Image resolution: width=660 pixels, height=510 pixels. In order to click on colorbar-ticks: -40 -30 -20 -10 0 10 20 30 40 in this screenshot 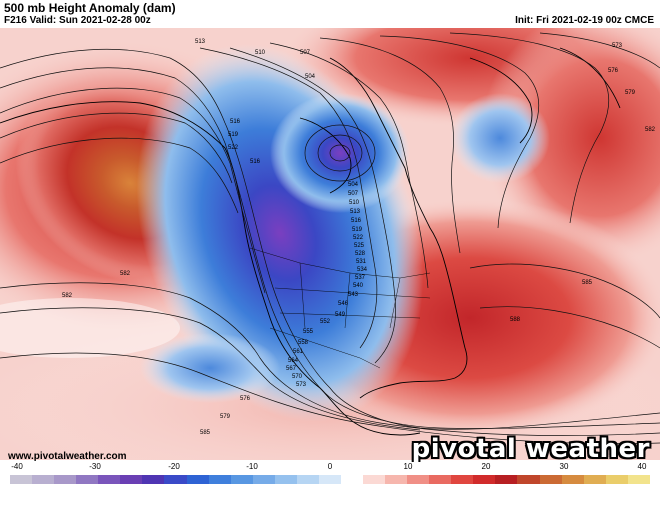, I will do `click(330, 468)`.